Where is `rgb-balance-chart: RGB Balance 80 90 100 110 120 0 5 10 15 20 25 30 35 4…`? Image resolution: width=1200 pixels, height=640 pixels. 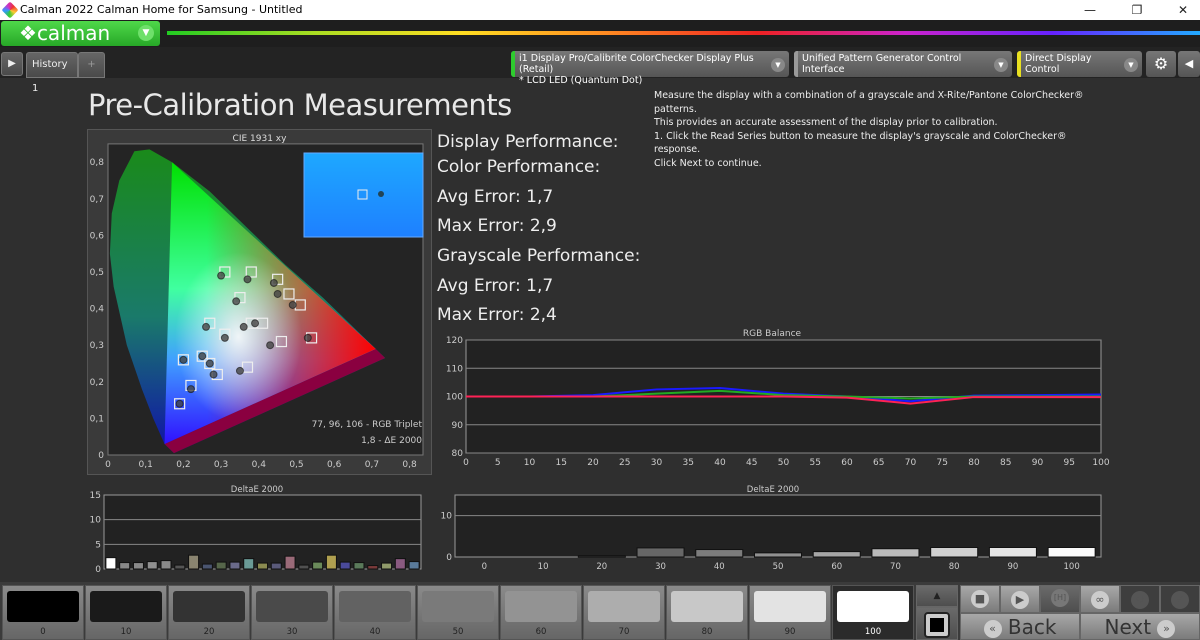 rgb-balance-chart: RGB Balance 80 90 100 110 120 0 5 10 15 20 25 30 35 4… is located at coordinates (778, 398).